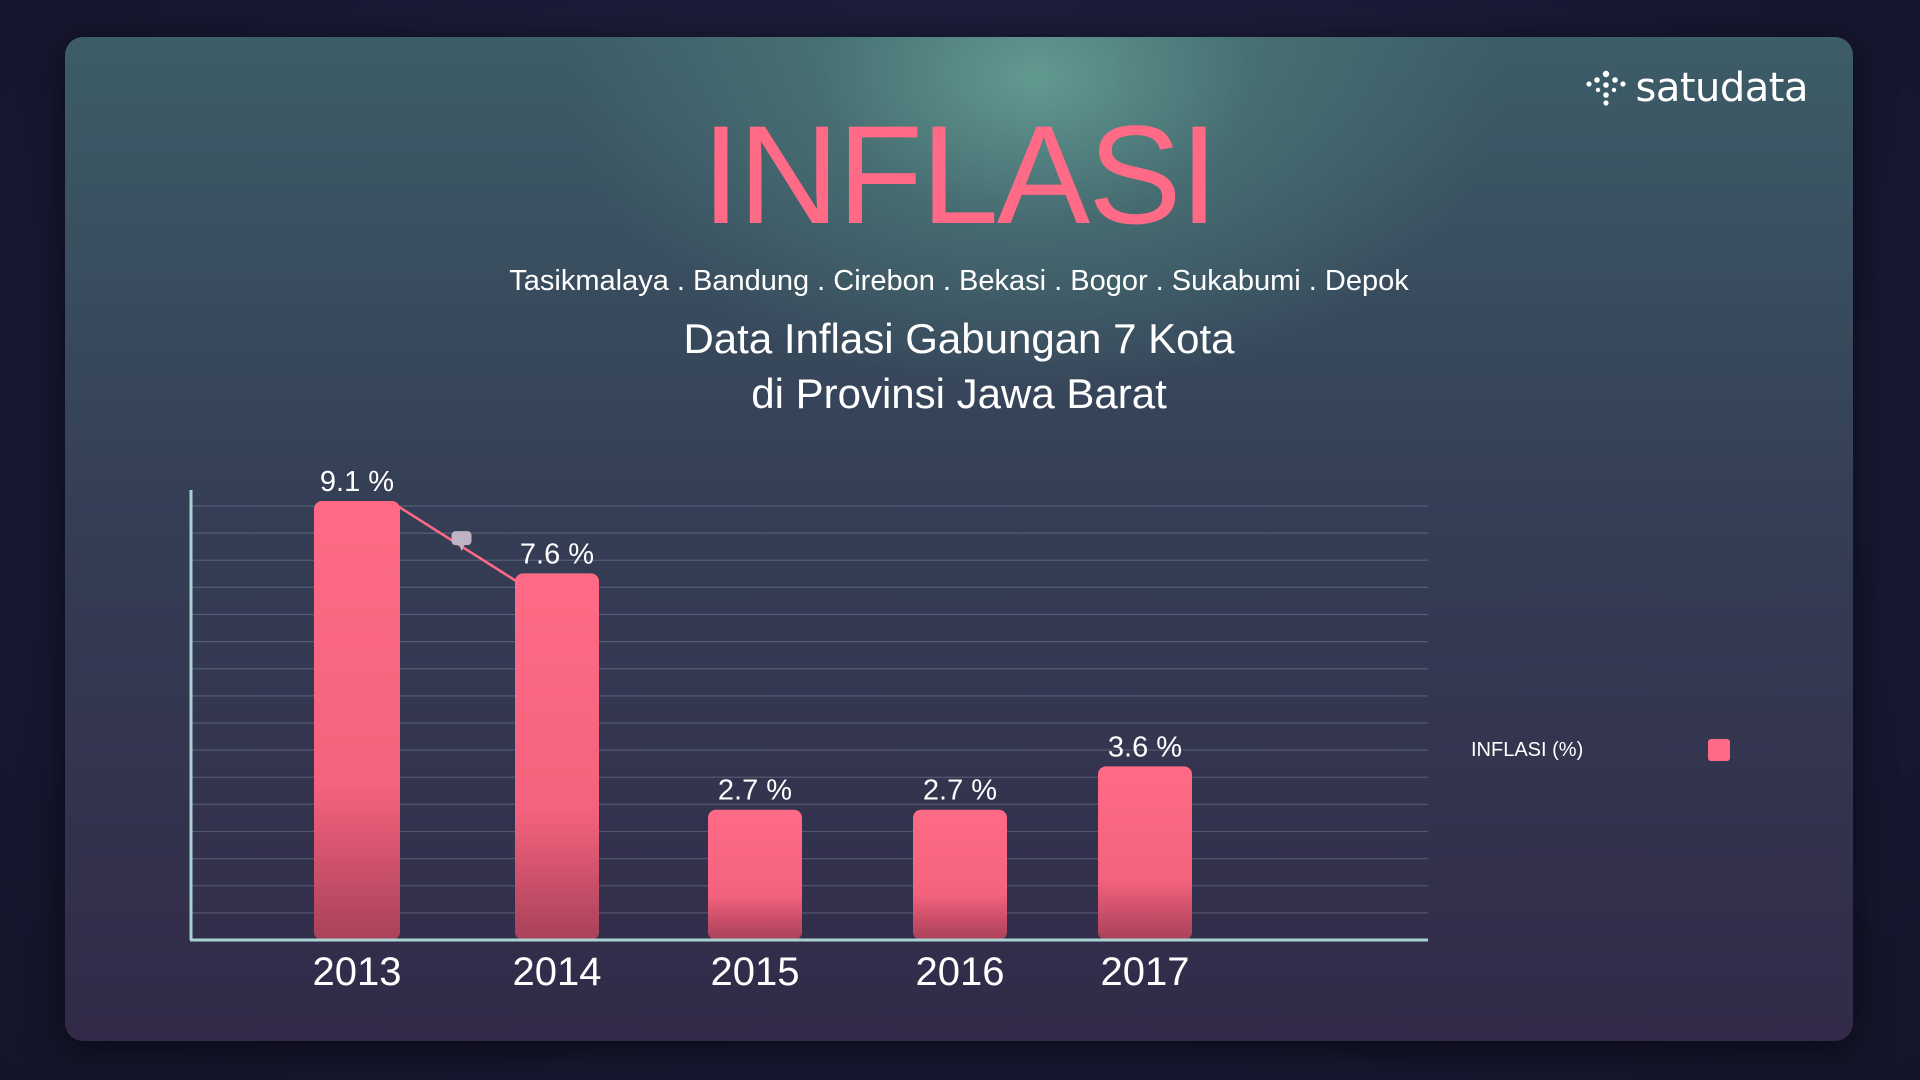 This screenshot has width=1920, height=1080. I want to click on data-labels: 9.1 % 7.6 % 2.7 % 2.7 % 3.6 %, so click(751, 636).